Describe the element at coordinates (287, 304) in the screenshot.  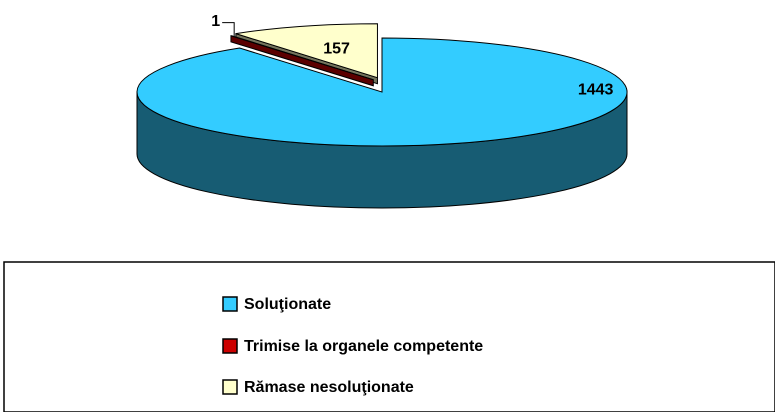
I see `legend-label: Soluţionate` at that location.